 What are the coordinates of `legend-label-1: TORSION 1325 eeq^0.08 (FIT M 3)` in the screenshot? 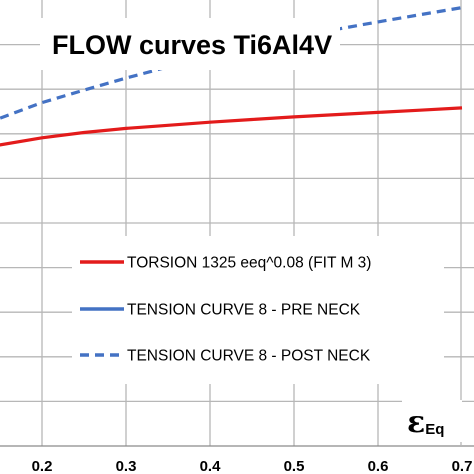 It's located at (249, 263).